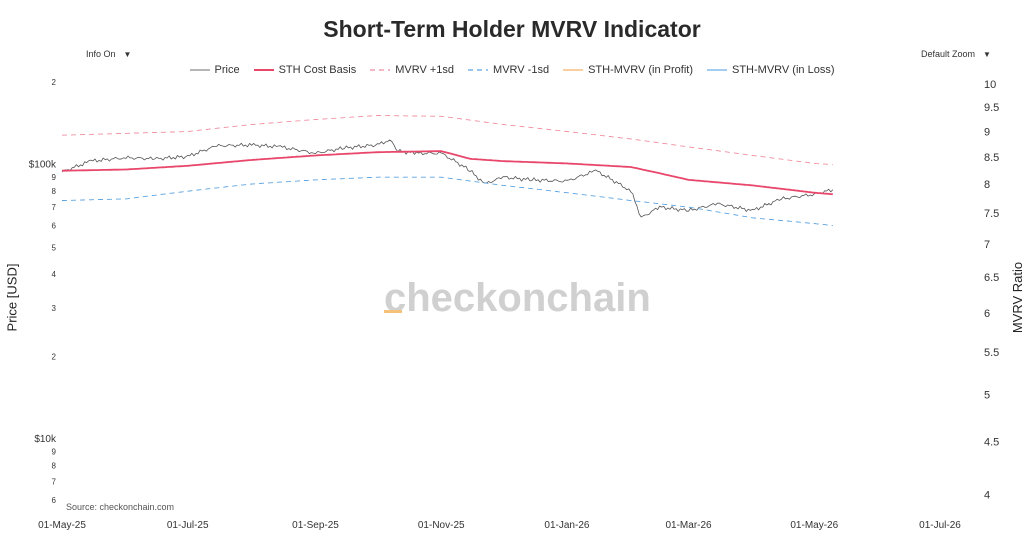 This screenshot has width=1024, height=560. Describe the element at coordinates (987, 185) in the screenshot. I see `y-right-tick-label: 8` at that location.